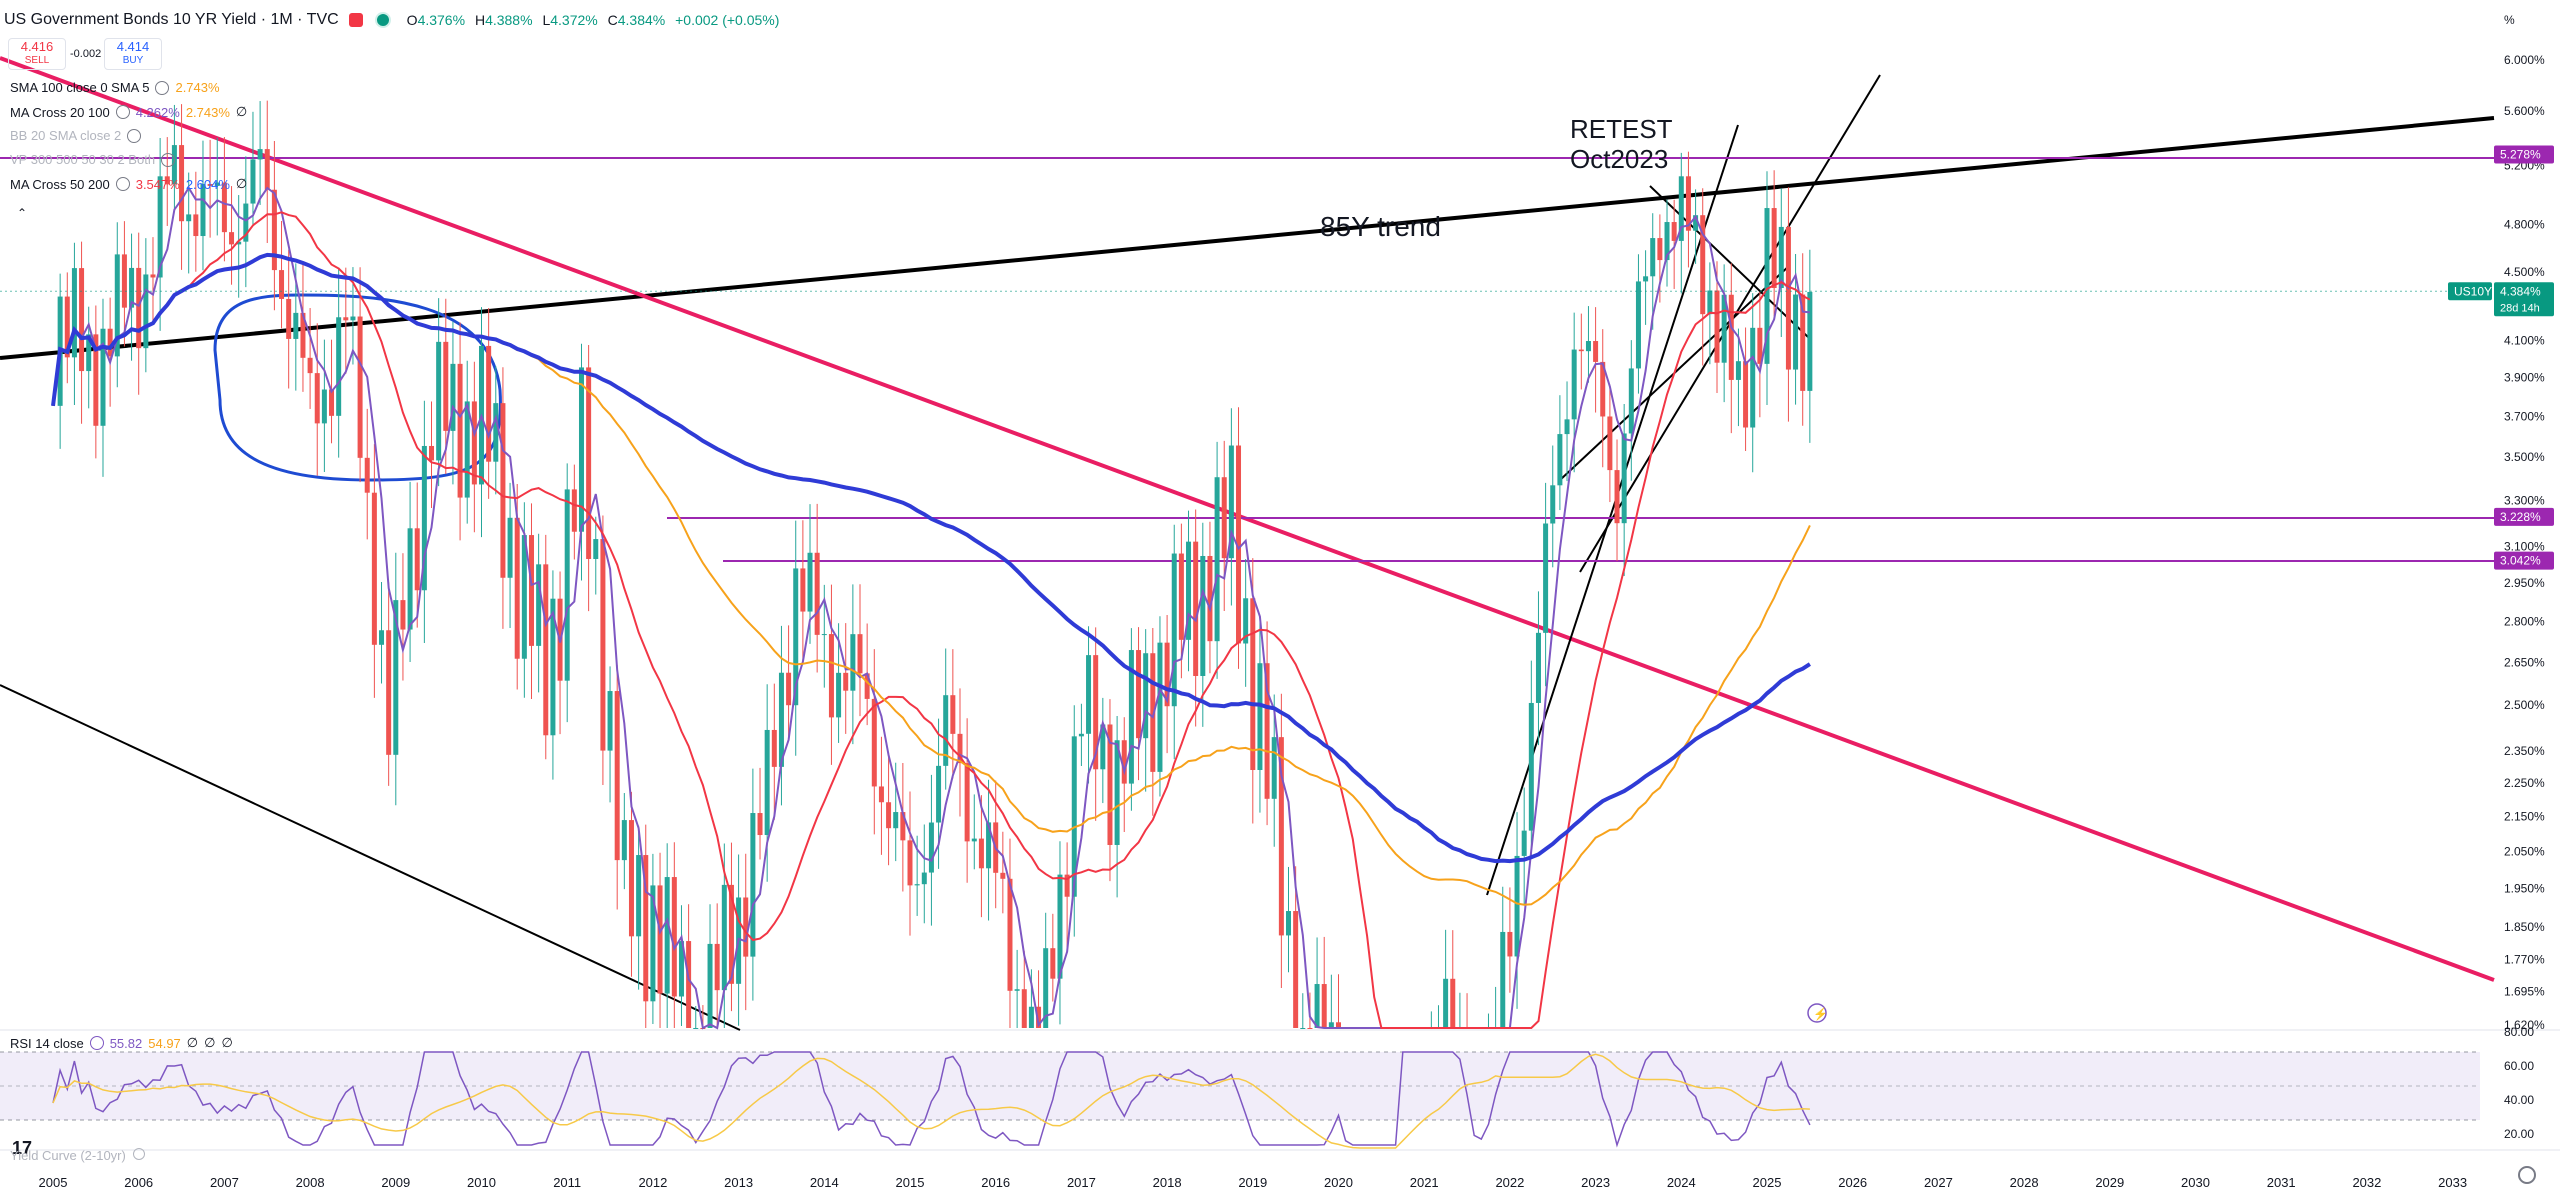  I want to click on rsi-group, so click(931, 1100).